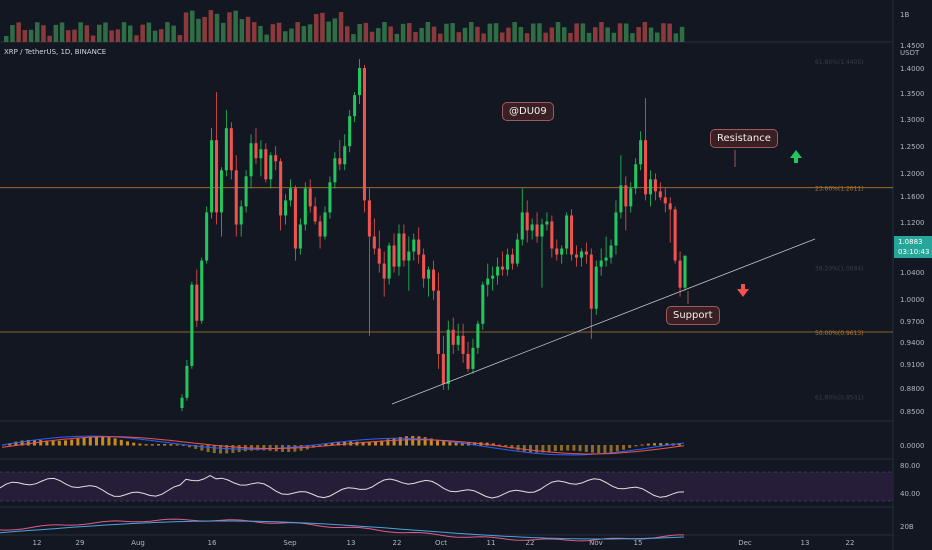 The width and height of the screenshot is (932, 550). I want to click on rsi-band, so click(446, 486).